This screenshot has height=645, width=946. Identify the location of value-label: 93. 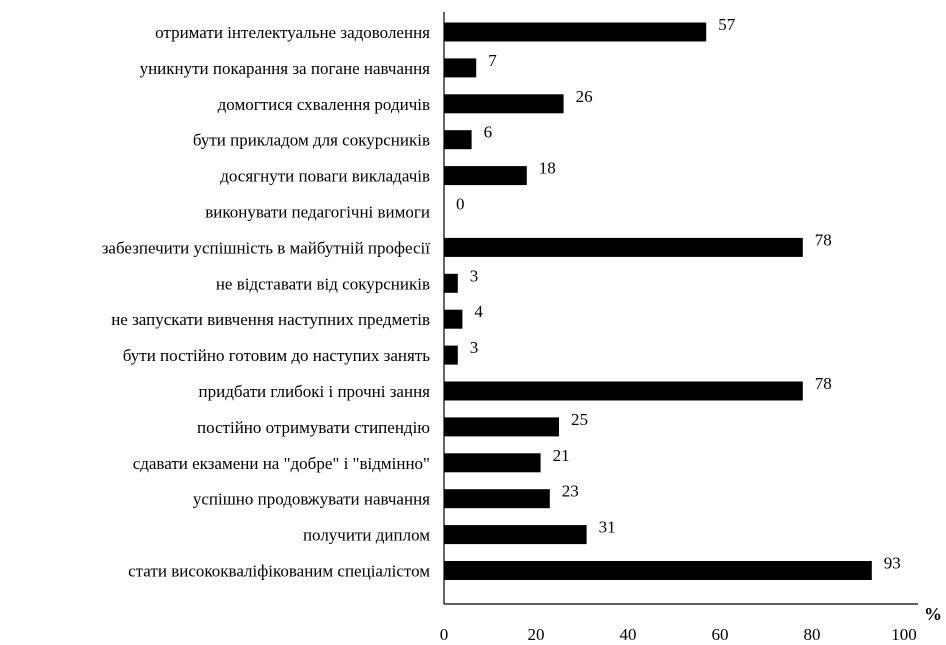
(892, 563).